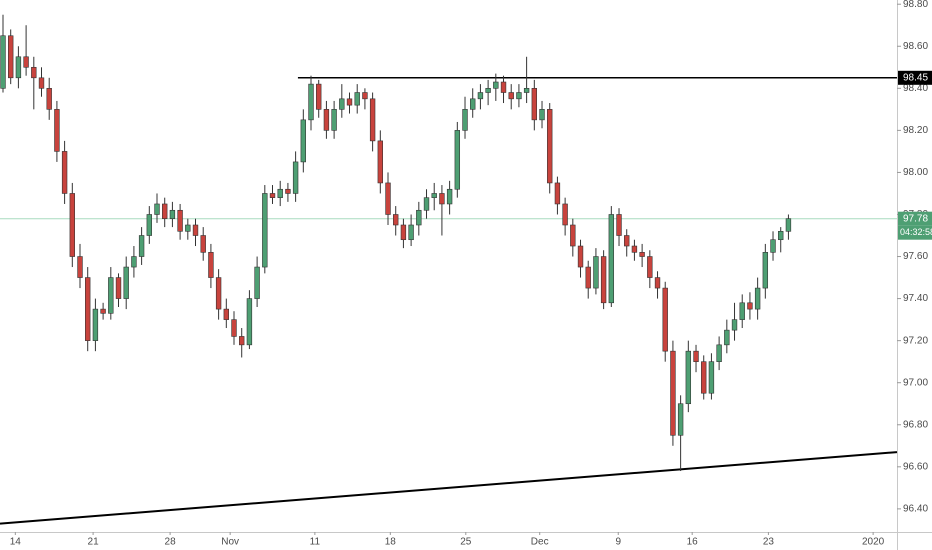 The image size is (932, 550). What do you see at coordinates (915, 382) in the screenshot?
I see `y-tick-label: 97.00` at bounding box center [915, 382].